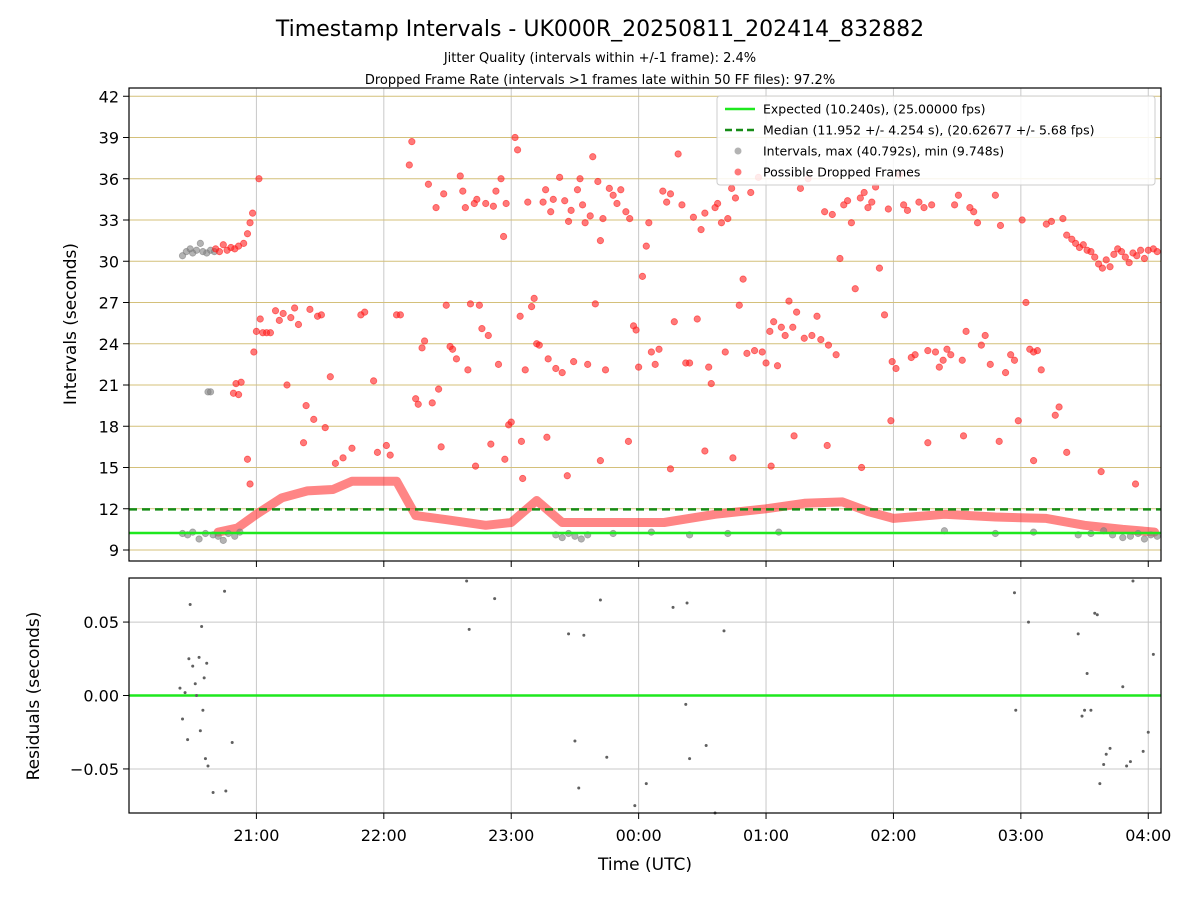  Describe the element at coordinates (34, 696) in the screenshot. I see `residuals-y-label: Residuals (seconds)` at that location.